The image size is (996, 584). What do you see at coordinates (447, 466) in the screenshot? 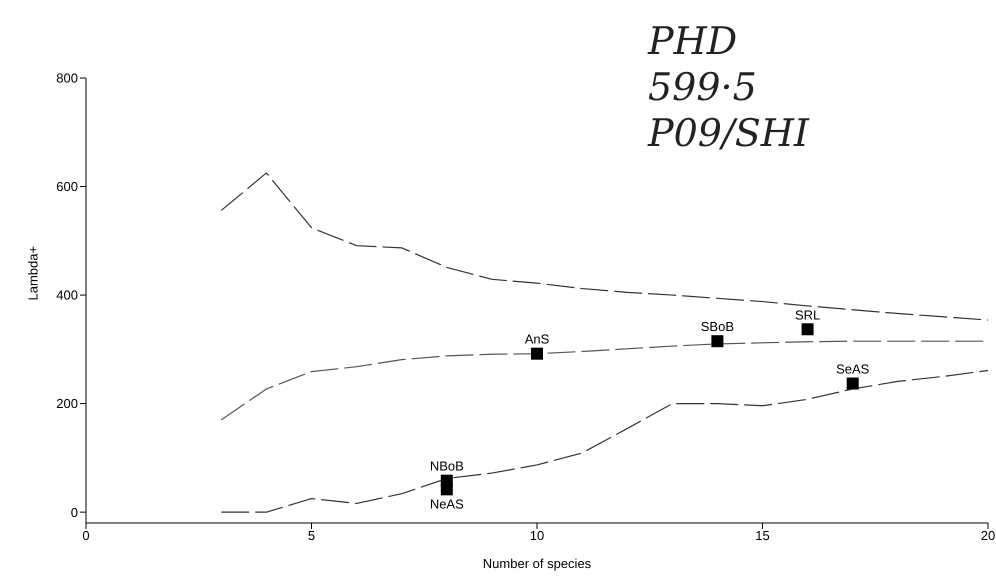
I see `annotation: NBoB` at bounding box center [447, 466].